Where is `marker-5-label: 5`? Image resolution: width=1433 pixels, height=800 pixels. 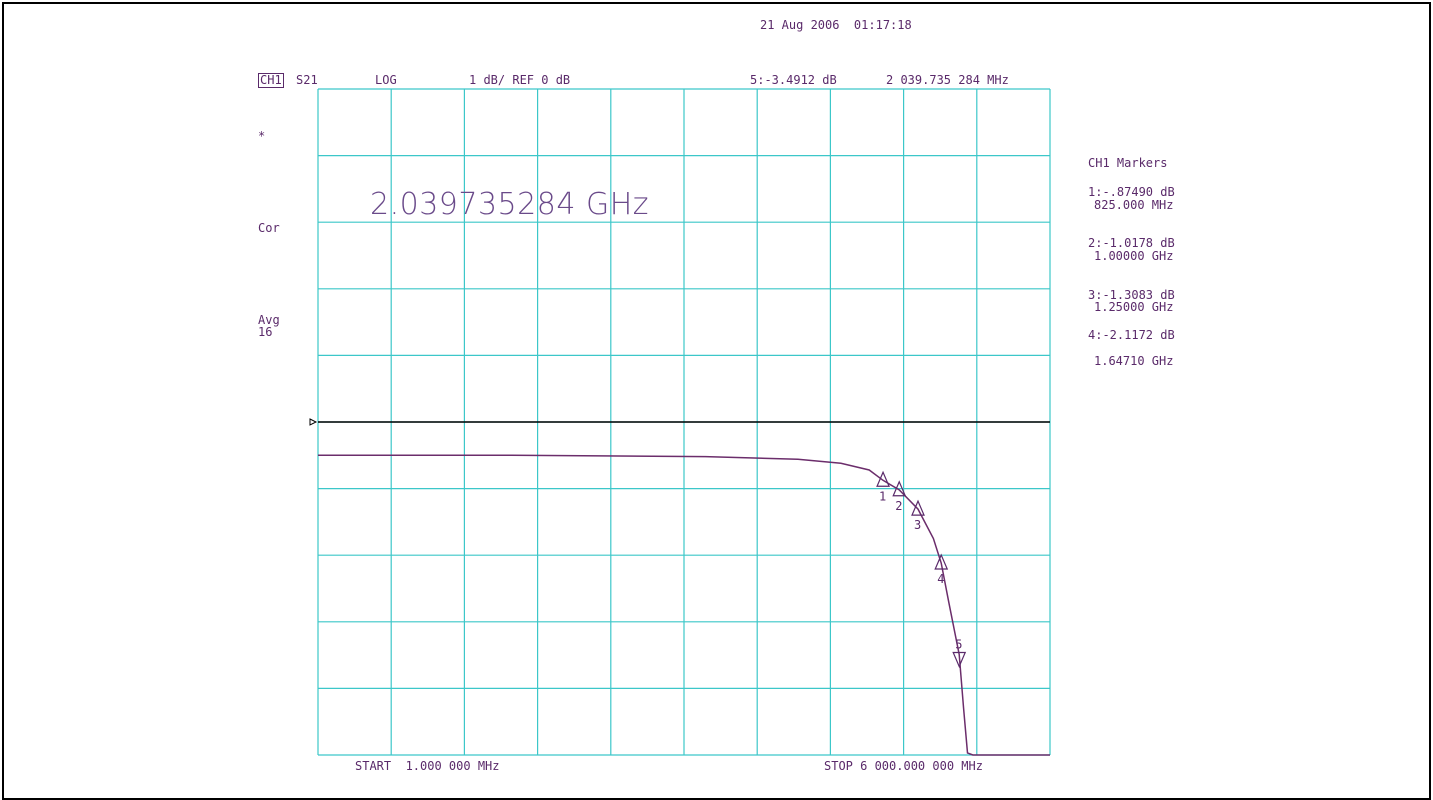 marker-5-label: 5 is located at coordinates (958, 645).